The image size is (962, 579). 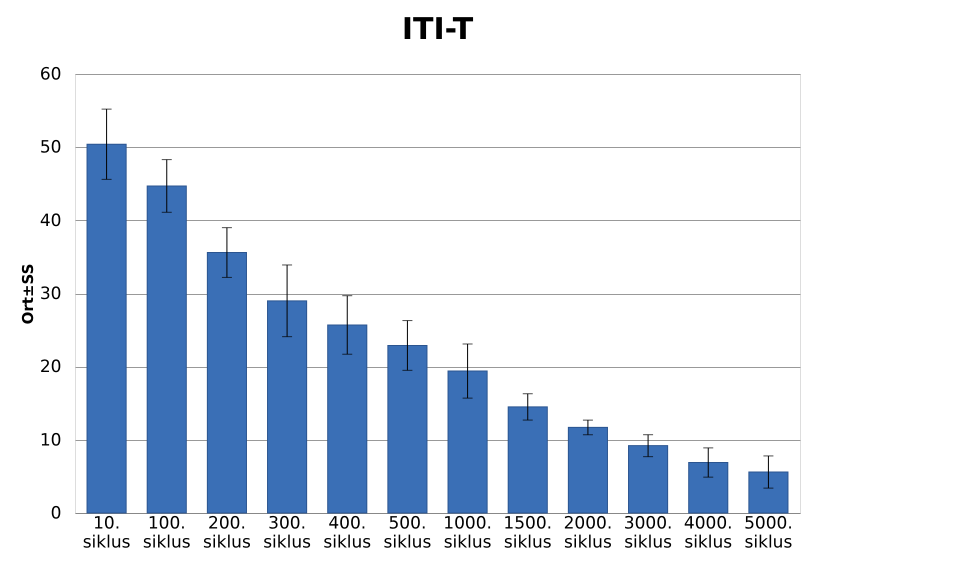 I want to click on y-tick-label: 60, so click(x=51, y=74).